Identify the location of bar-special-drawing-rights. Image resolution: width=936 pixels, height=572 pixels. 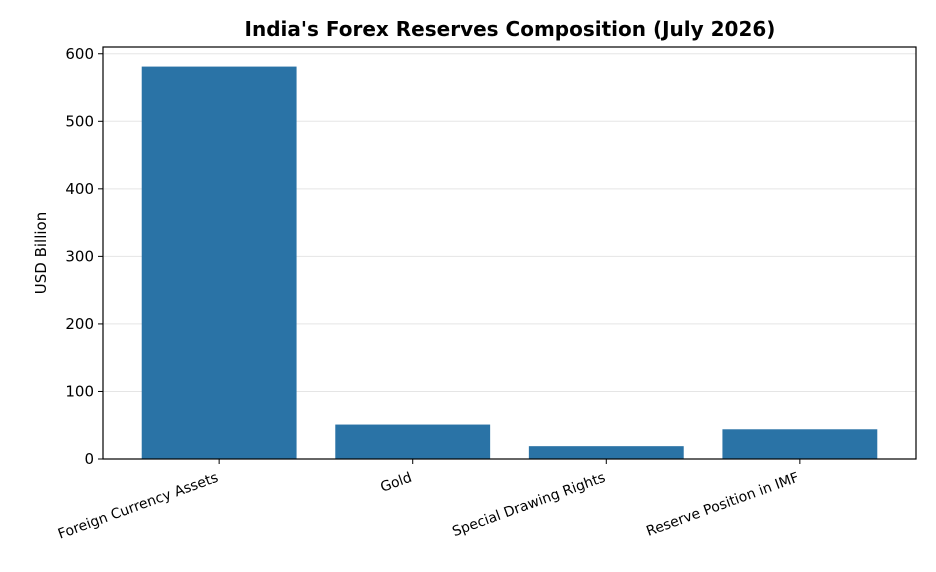
(606, 452).